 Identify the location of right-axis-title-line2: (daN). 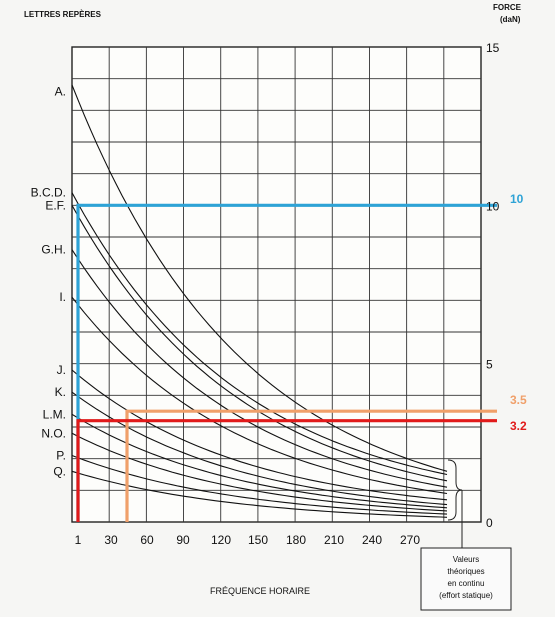
(510, 19).